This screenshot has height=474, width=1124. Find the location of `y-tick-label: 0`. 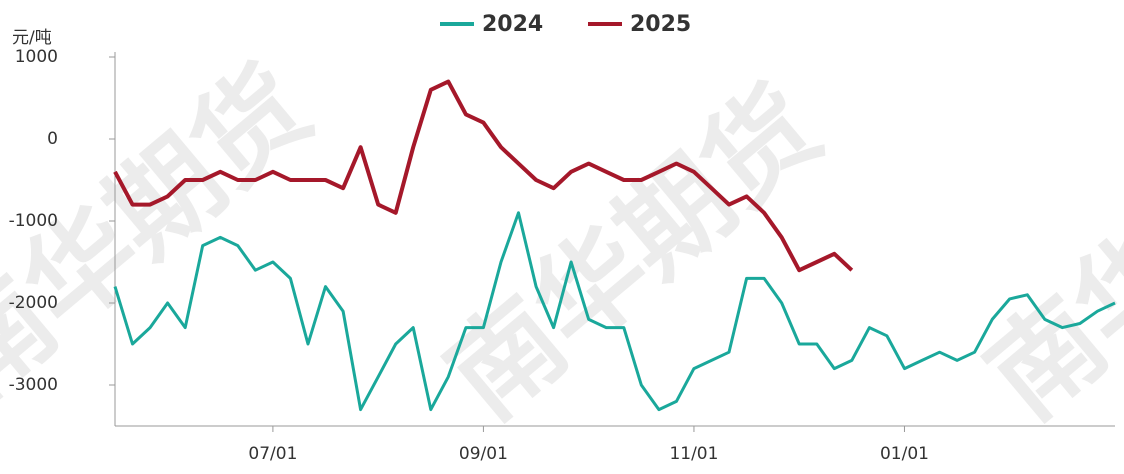

y-tick-label: 0 is located at coordinates (52, 139).